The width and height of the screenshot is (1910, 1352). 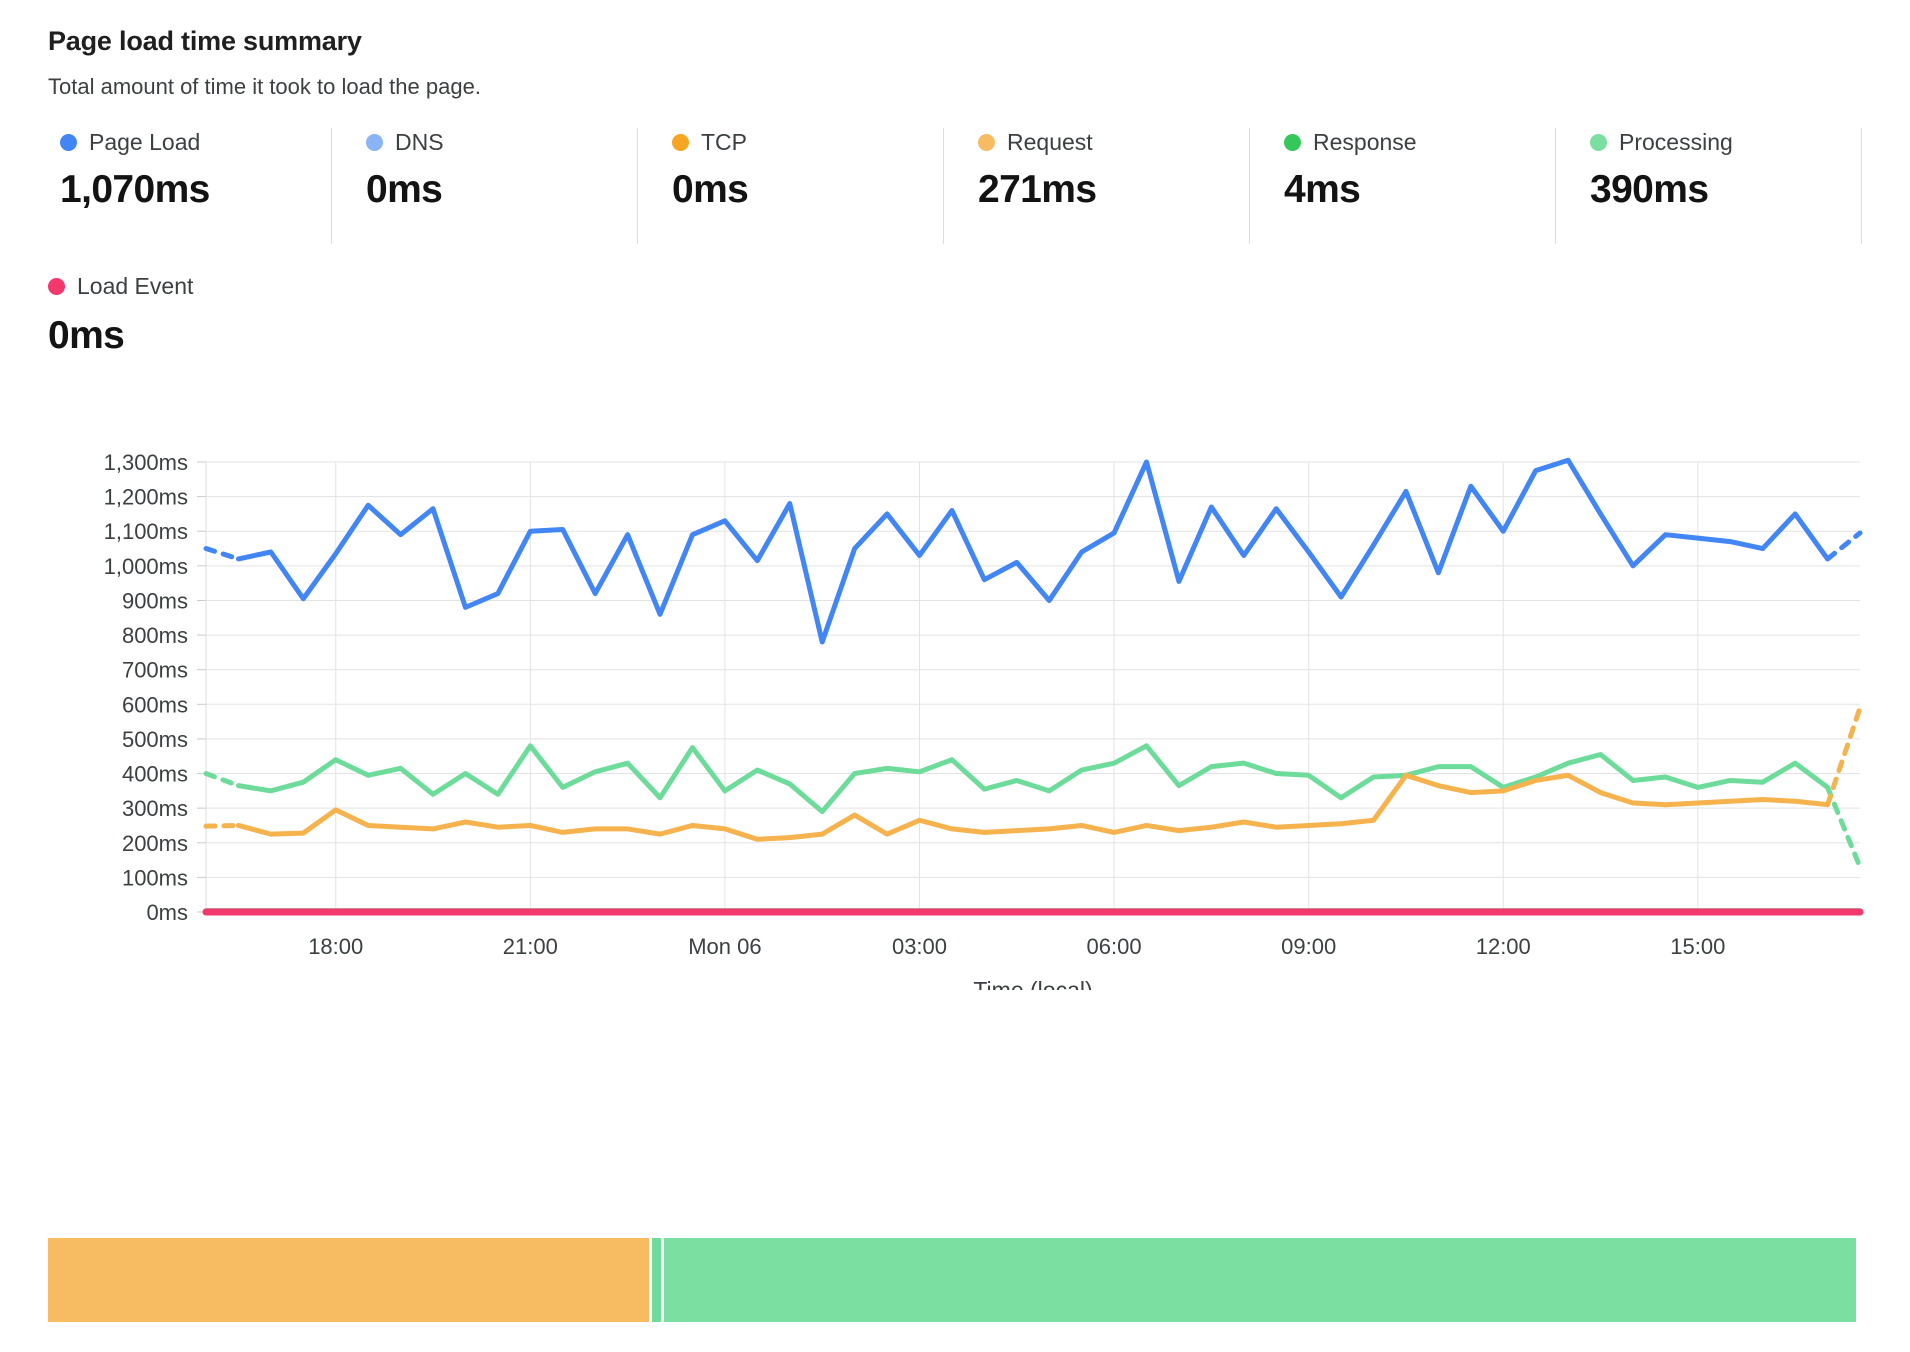 I want to click on x-axis-title: Time (local), so click(x=1032, y=983).